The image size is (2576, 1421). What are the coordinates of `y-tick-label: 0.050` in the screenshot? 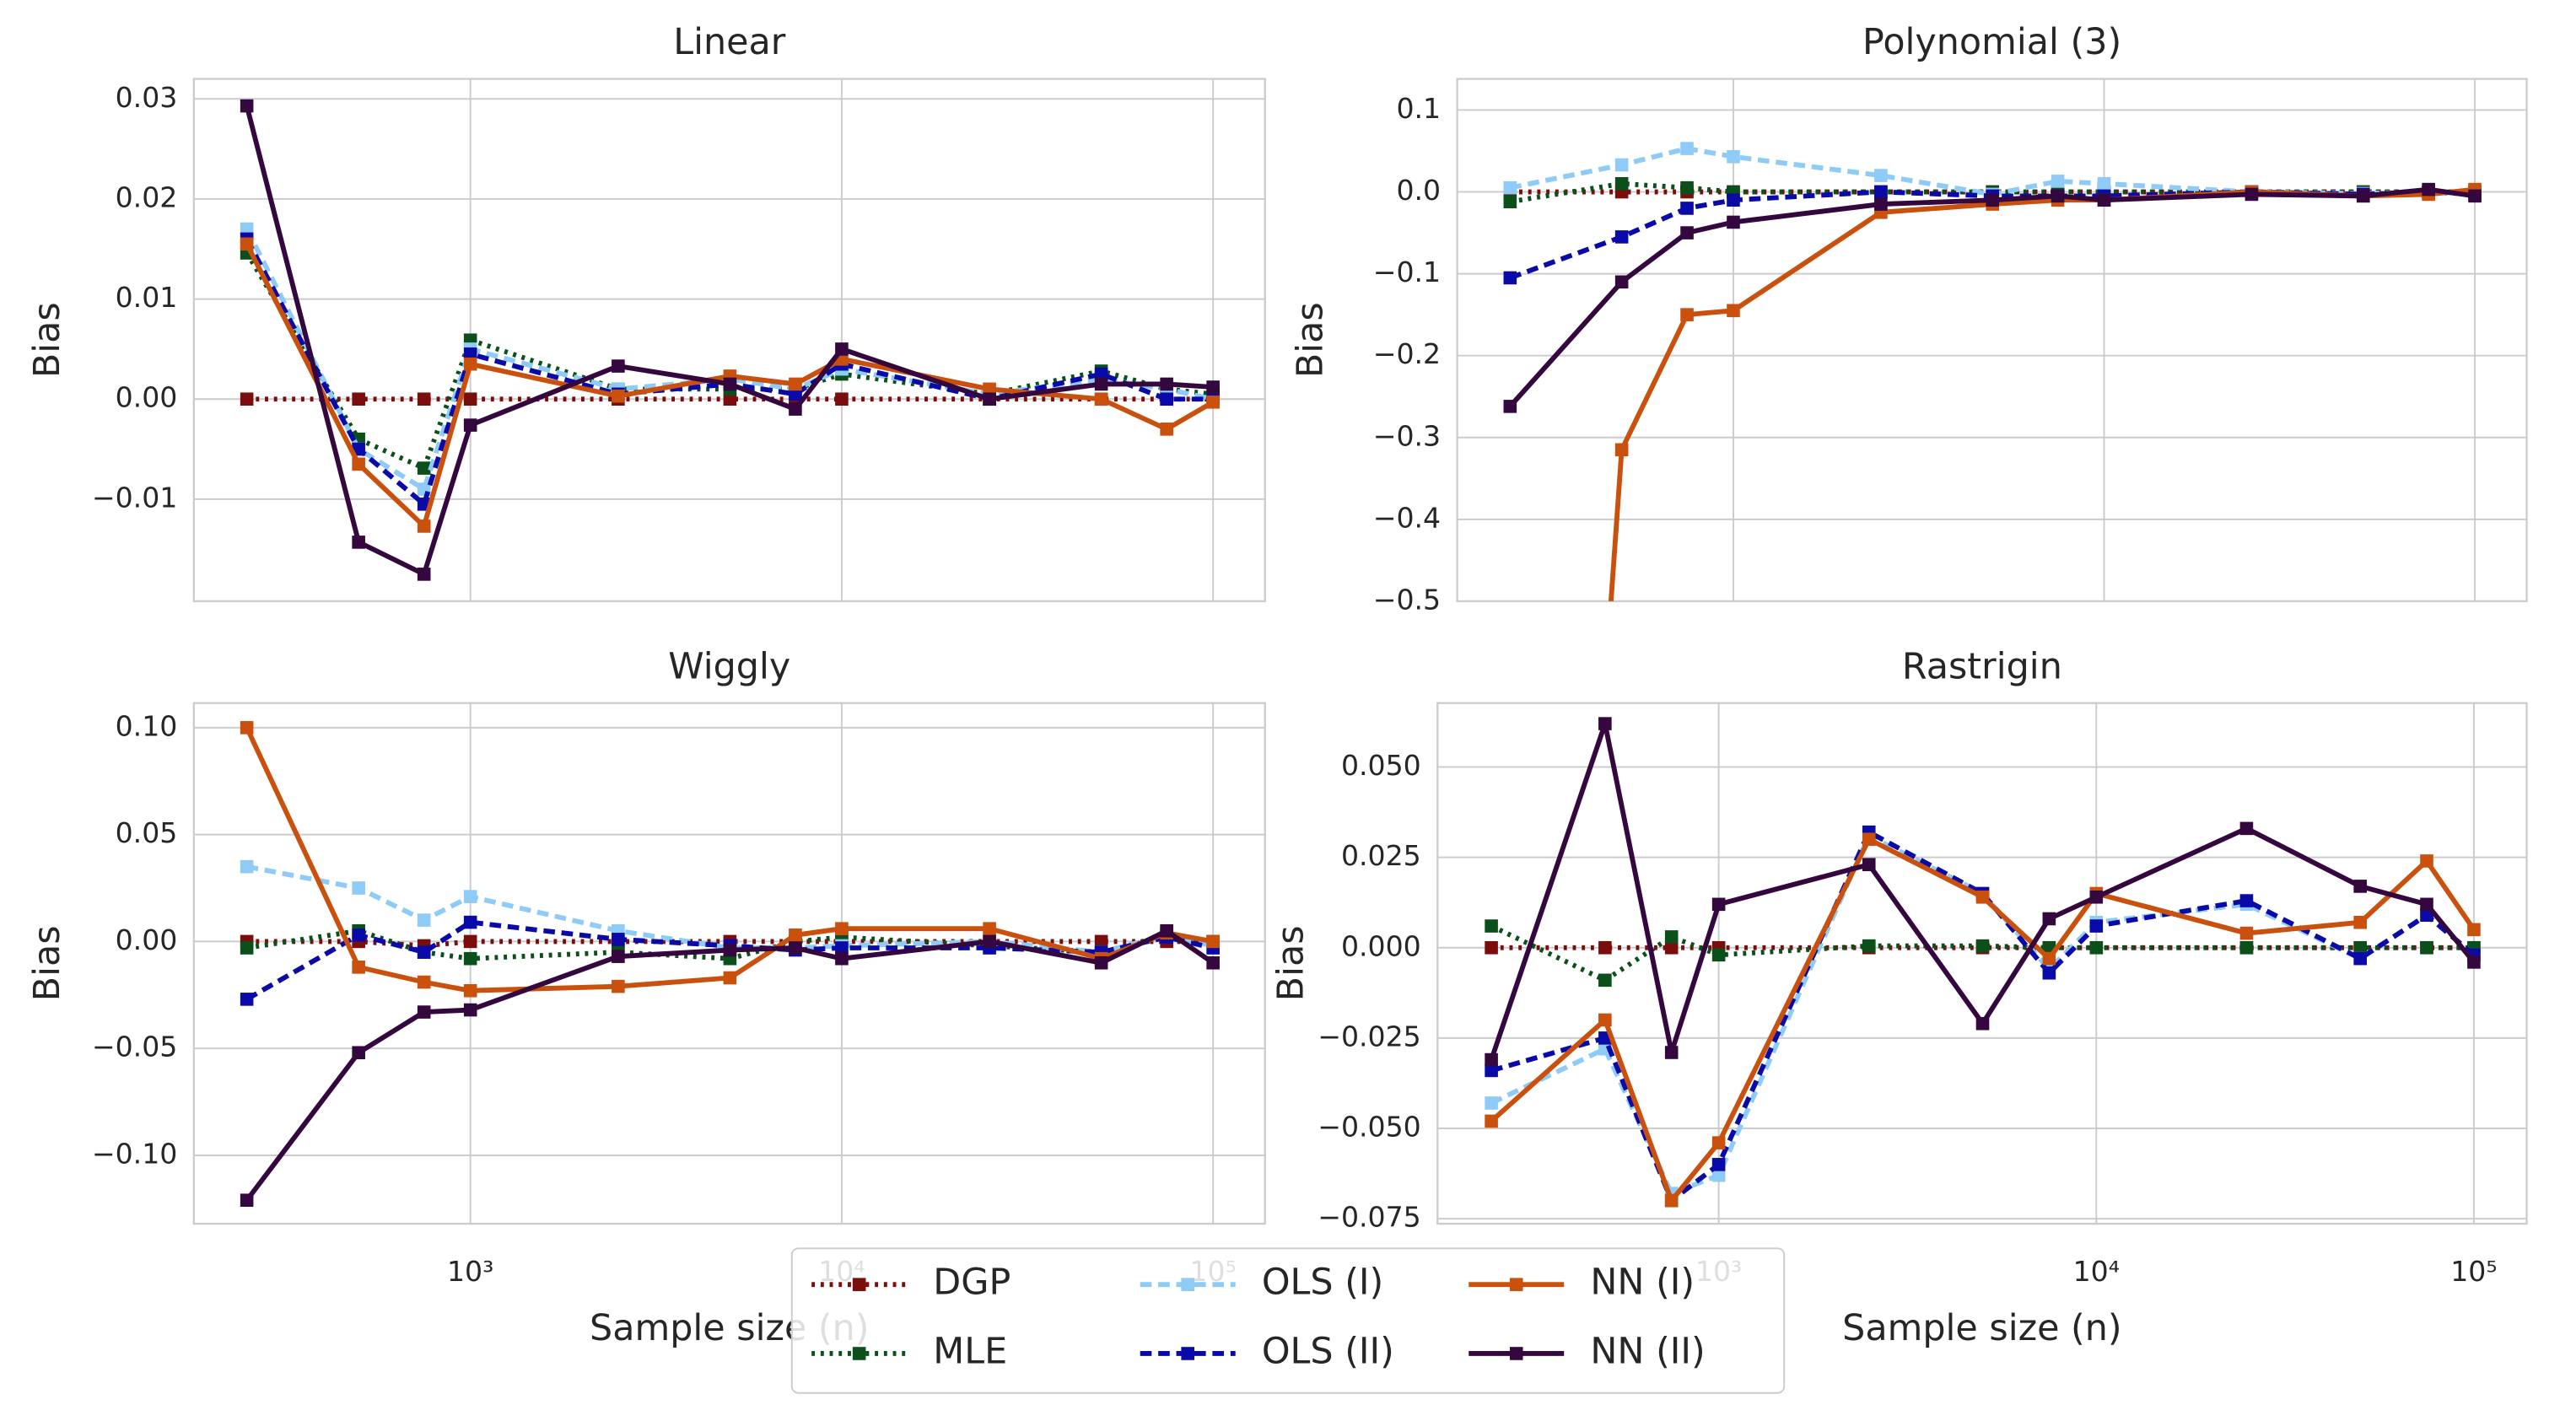 It's located at (1381, 765).